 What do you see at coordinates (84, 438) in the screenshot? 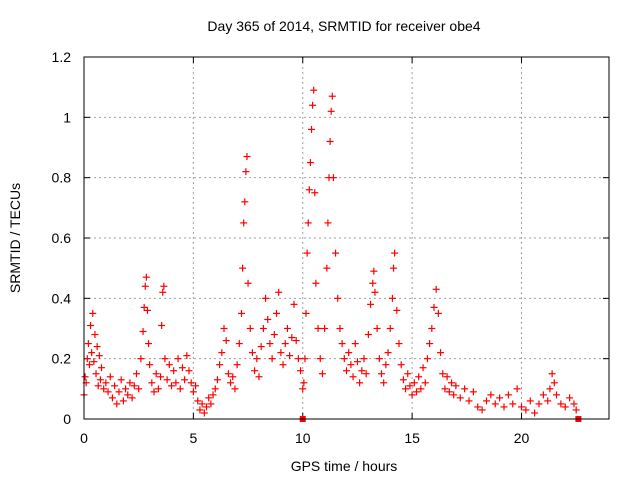
I see `x-tick-label: 0` at bounding box center [84, 438].